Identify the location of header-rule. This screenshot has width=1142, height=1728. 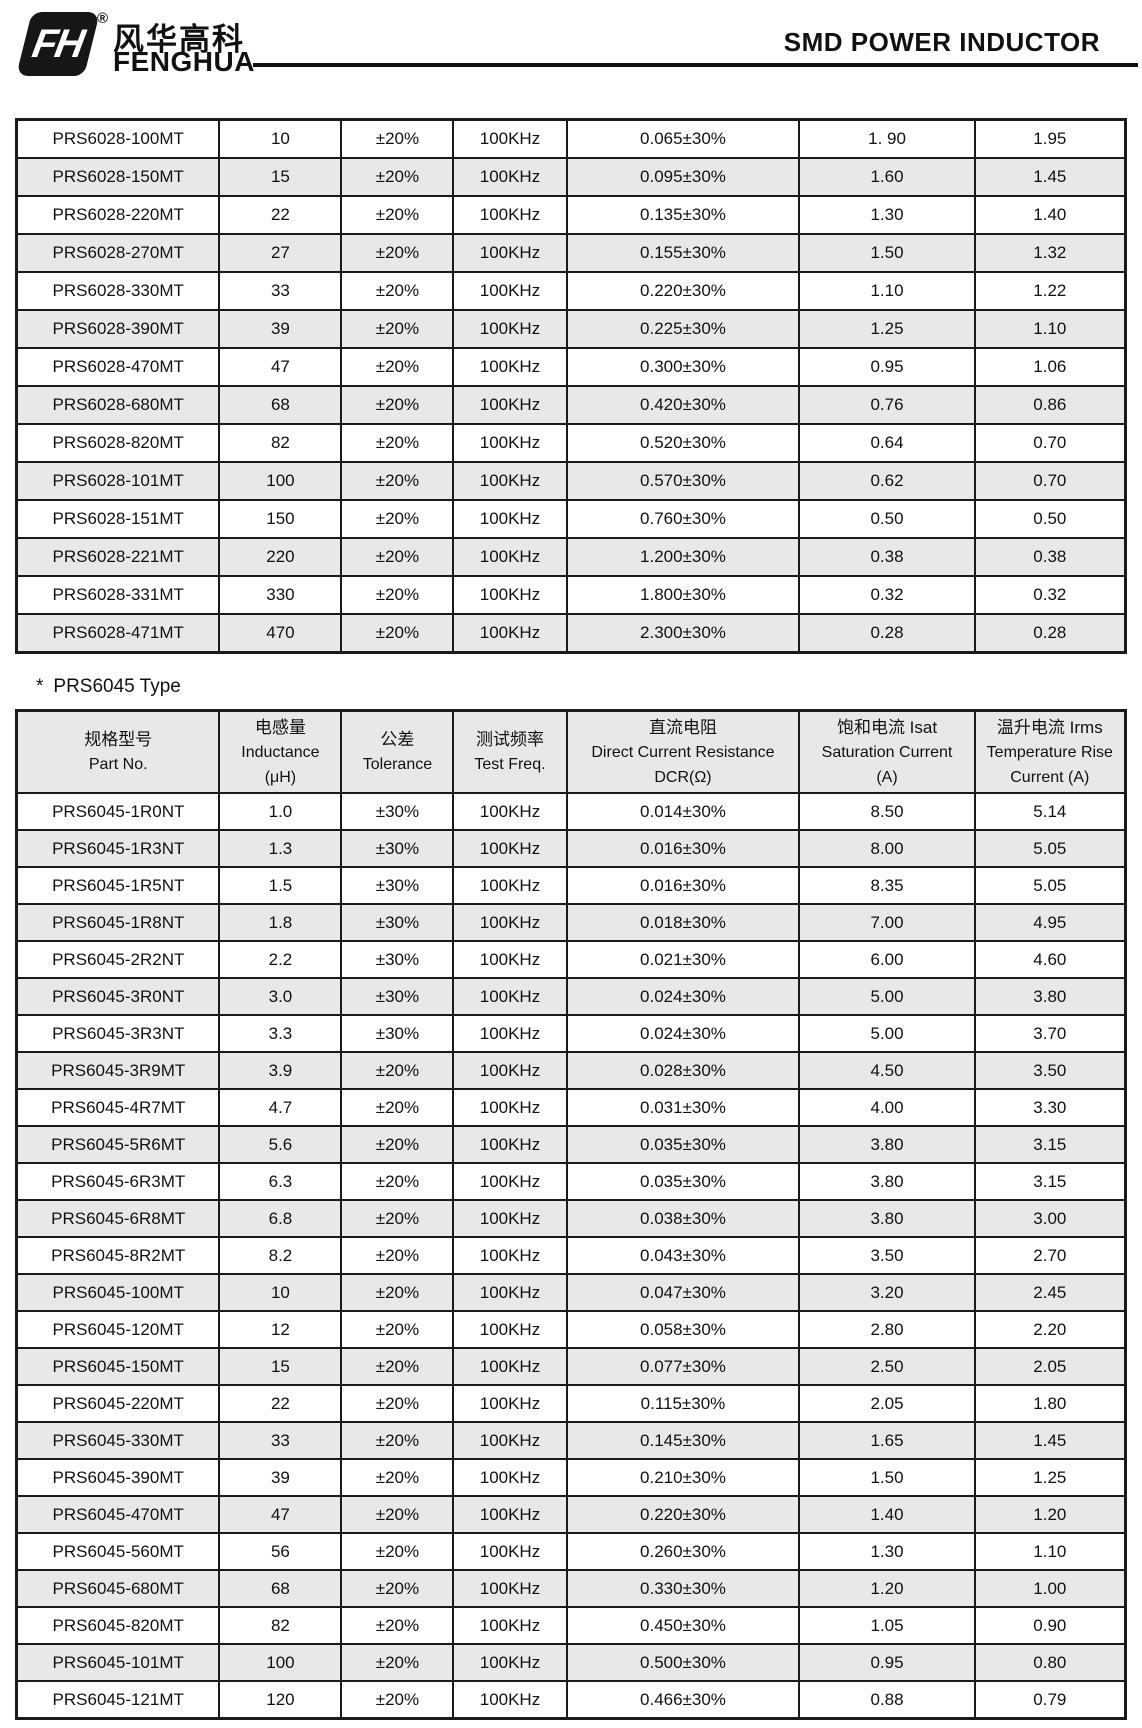
(695, 65).